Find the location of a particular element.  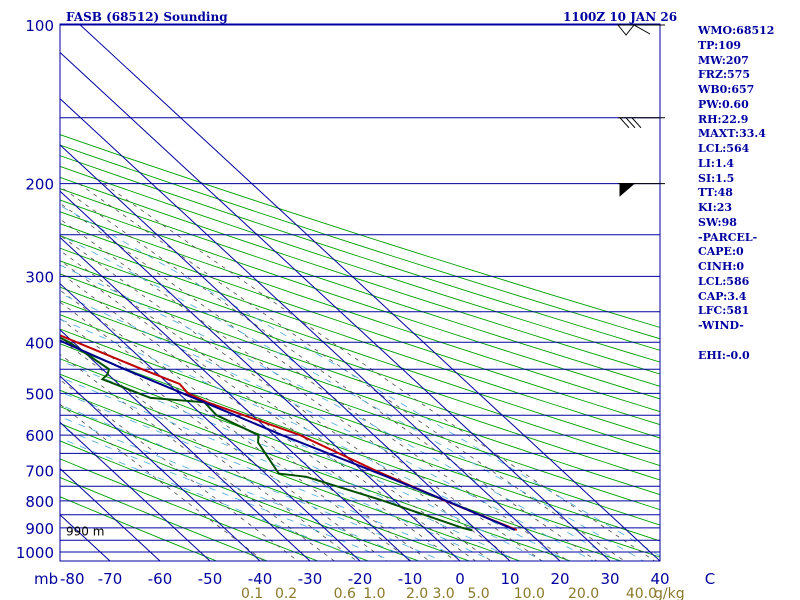

temperature-tick-label: 30 is located at coordinates (609, 579).